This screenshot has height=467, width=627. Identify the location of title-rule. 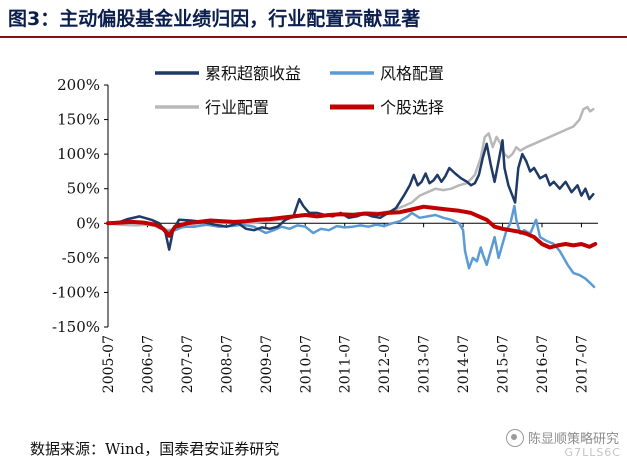
(313, 37).